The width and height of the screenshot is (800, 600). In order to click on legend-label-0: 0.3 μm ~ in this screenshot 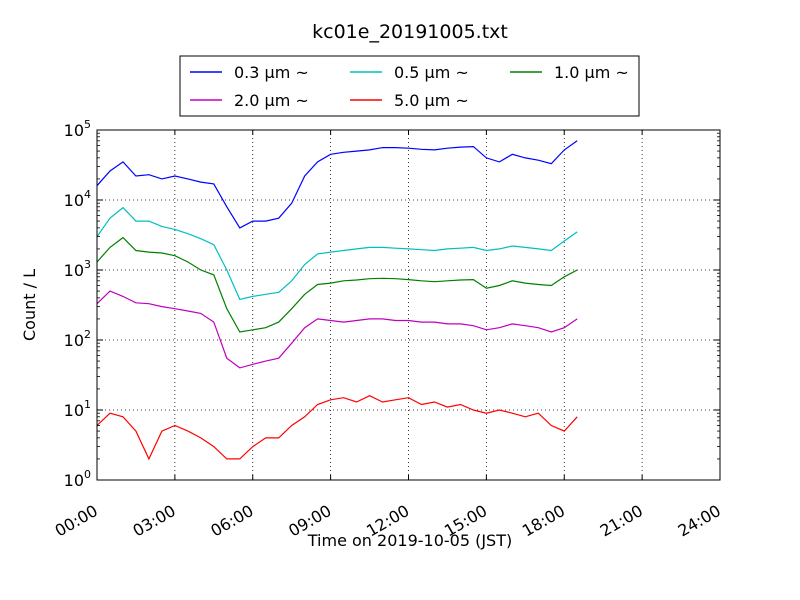, I will do `click(271, 72)`.